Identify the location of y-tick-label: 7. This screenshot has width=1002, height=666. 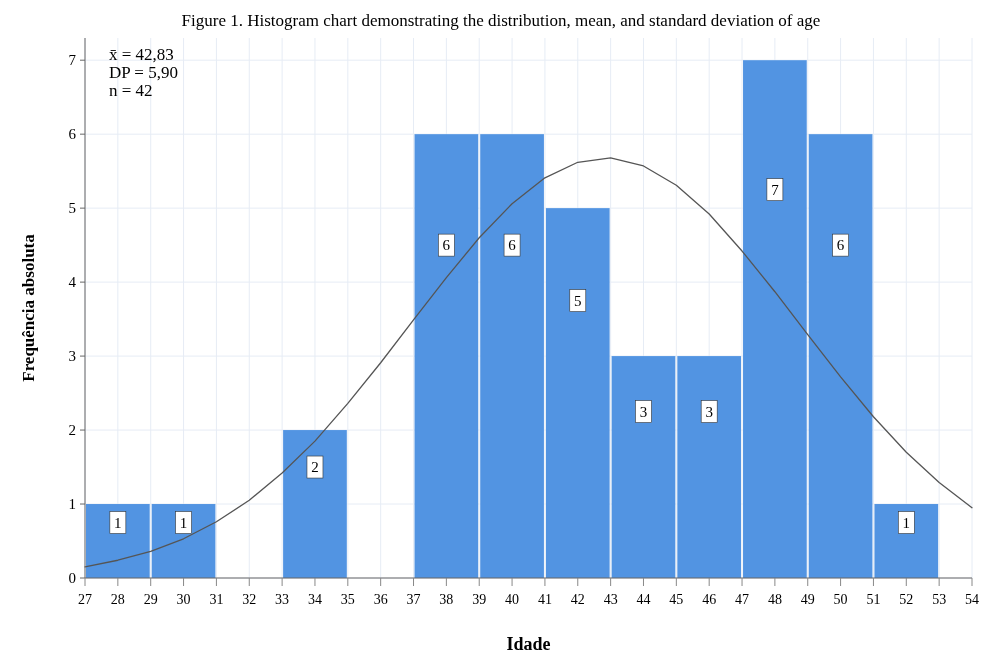
(72, 60).